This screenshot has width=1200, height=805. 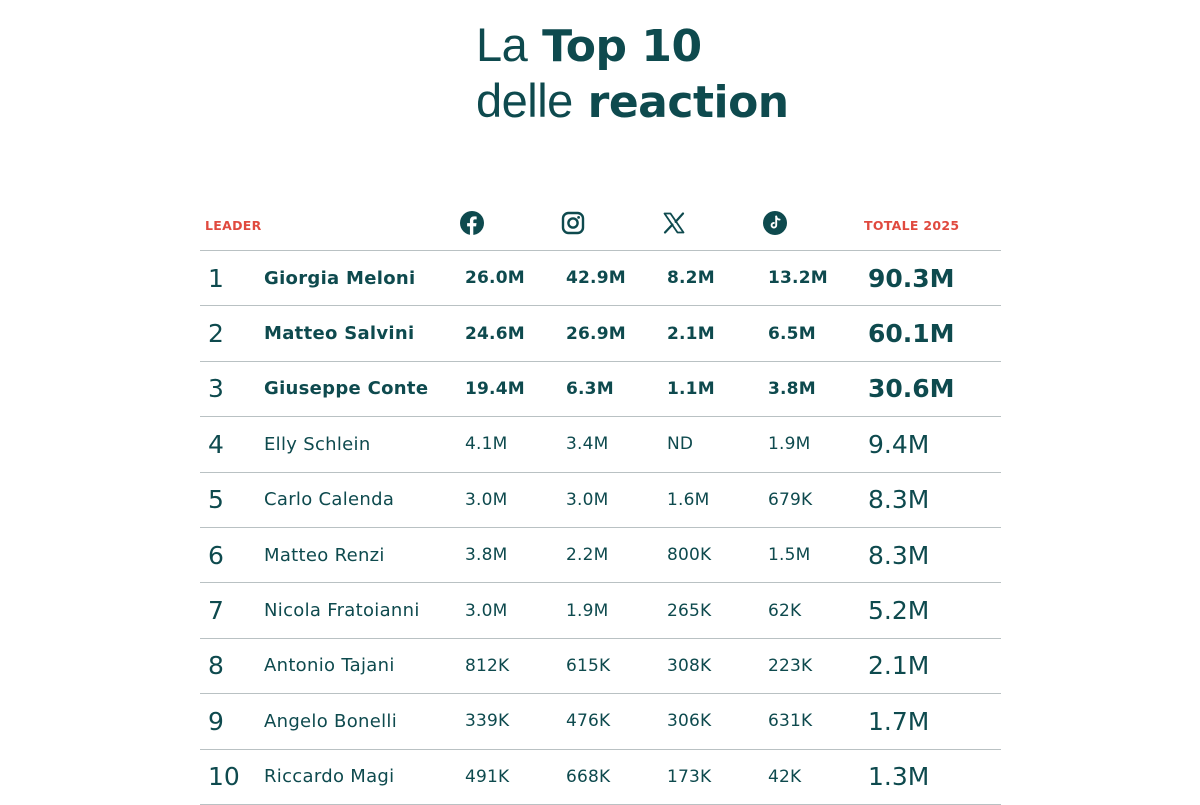 What do you see at coordinates (590, 388) in the screenshot?
I see `instagram-value: 6.3M` at bounding box center [590, 388].